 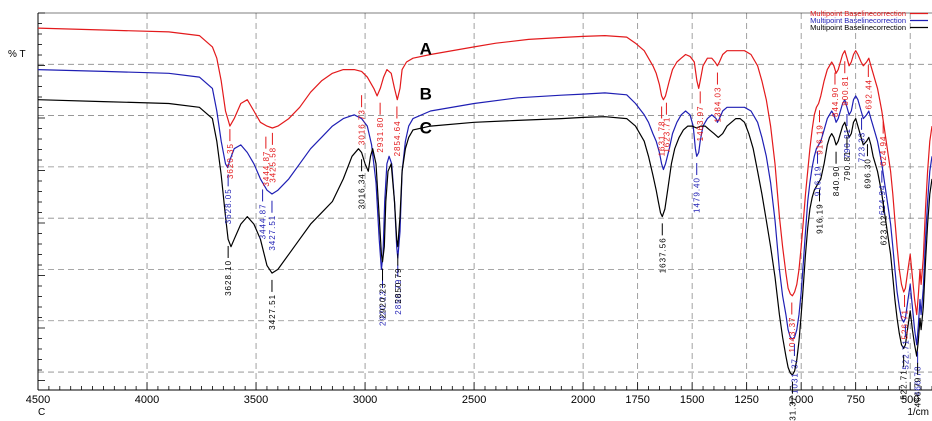 I want to click on peak-label: 466.78, so click(x=918, y=381).